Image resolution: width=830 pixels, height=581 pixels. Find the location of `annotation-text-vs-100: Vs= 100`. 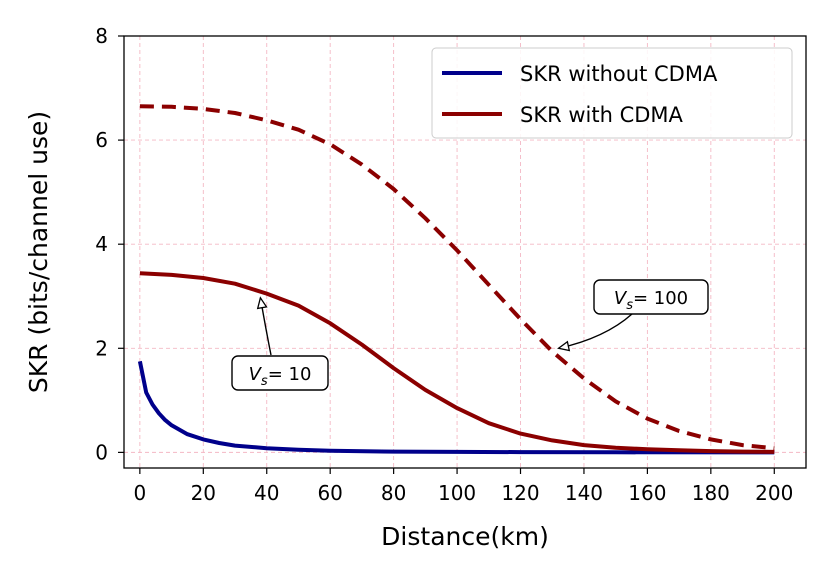

annotation-text-vs-100: Vs= 100 is located at coordinates (651, 300).